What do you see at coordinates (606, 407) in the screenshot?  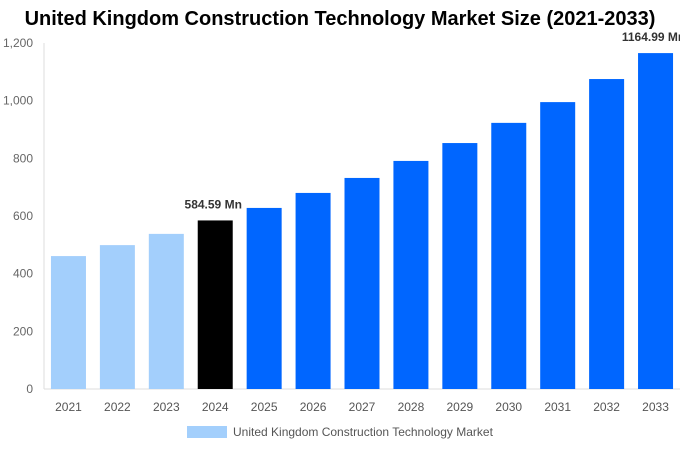 I see `x-tick-label: 2032` at bounding box center [606, 407].